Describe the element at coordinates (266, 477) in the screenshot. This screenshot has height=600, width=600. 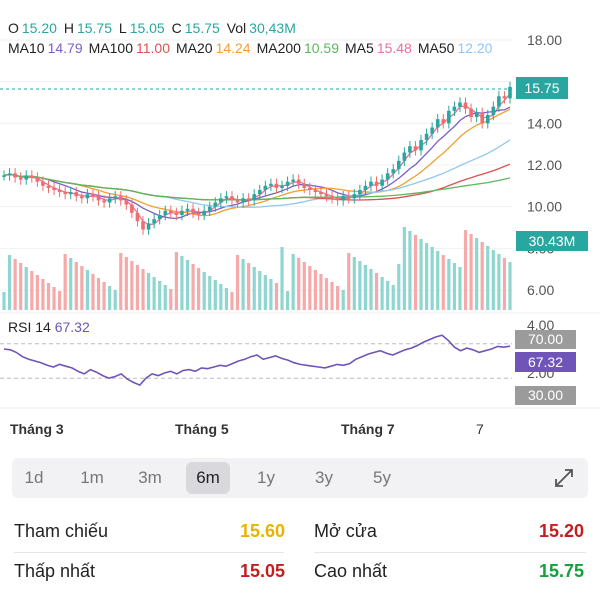
I see `range-1y: 1y` at that location.